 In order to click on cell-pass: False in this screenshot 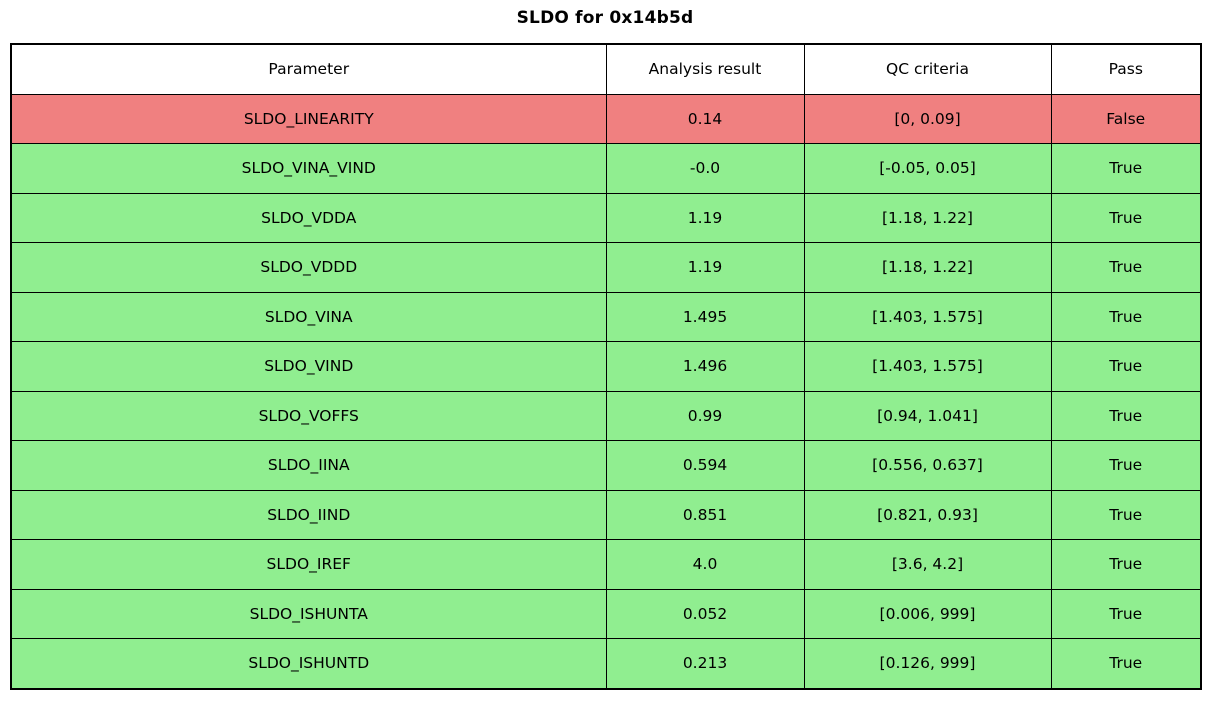, I will do `click(1126, 118)`.